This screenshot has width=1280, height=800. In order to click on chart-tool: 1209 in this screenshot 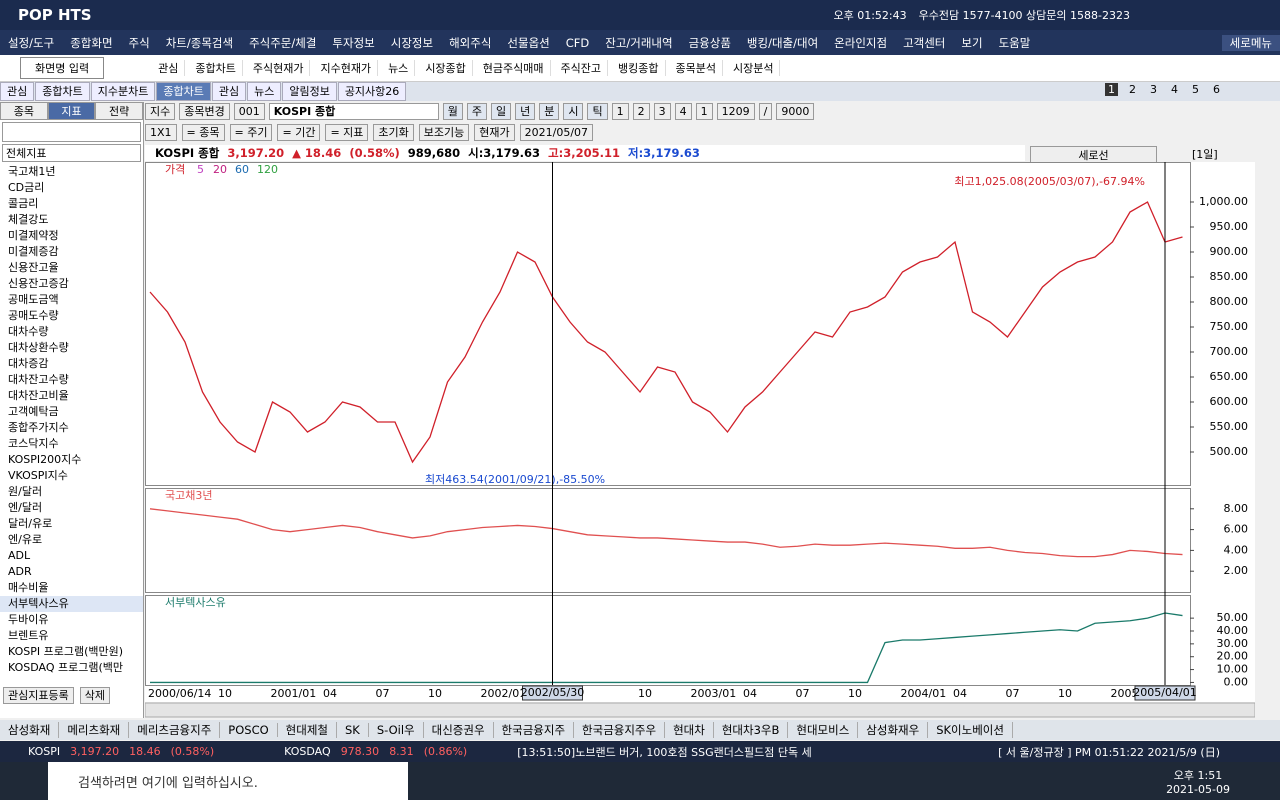, I will do `click(735, 111)`.